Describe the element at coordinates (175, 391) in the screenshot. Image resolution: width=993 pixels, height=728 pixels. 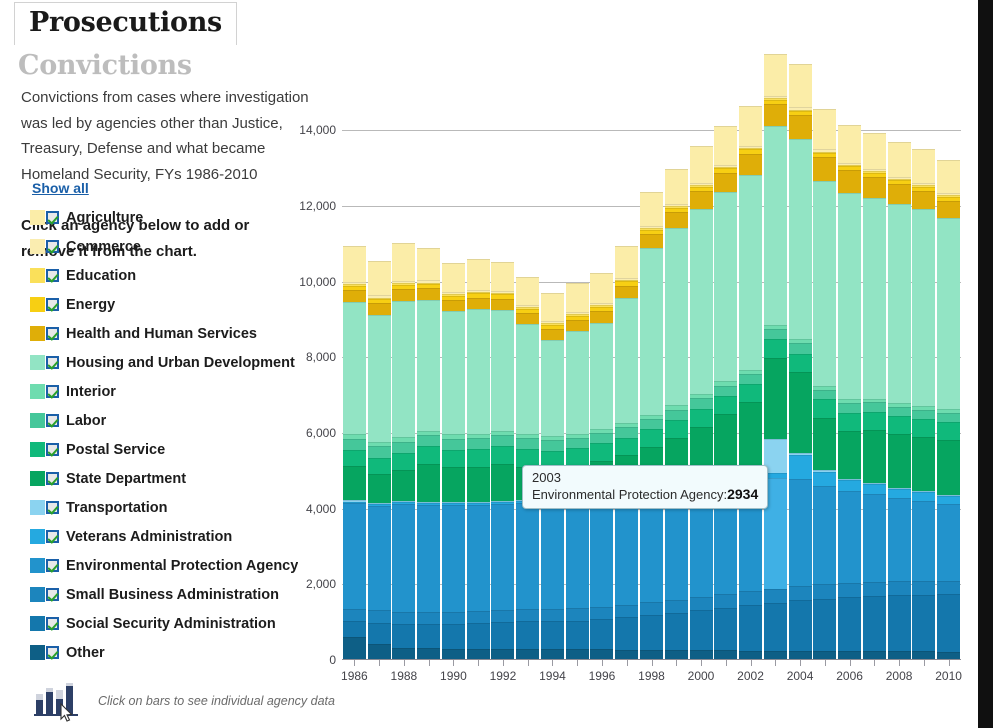
I see `legend-item: Interior` at that location.